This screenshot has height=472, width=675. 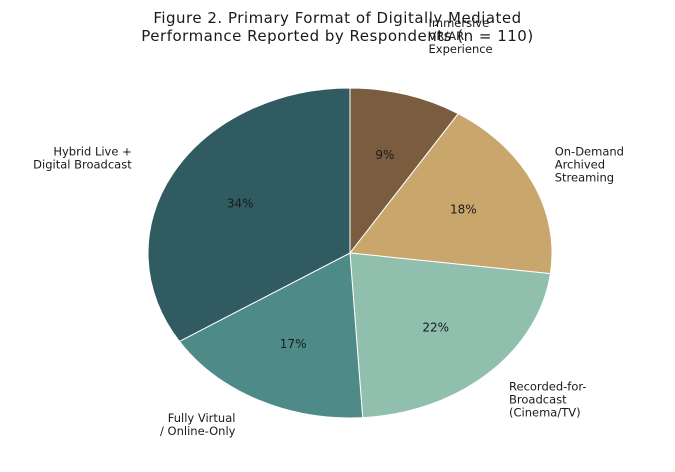 I want to click on slice-value-label: 9%, so click(x=384, y=155).